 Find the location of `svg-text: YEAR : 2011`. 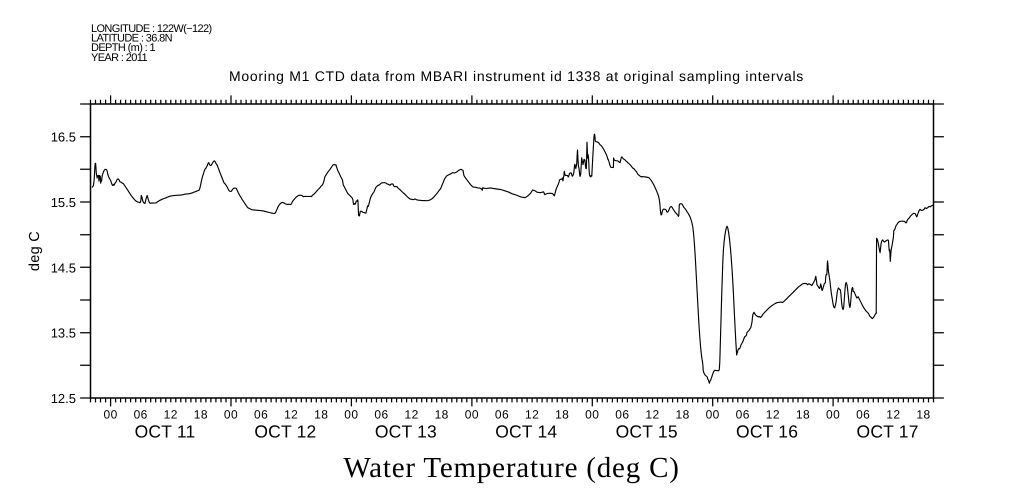

svg-text: YEAR : 2011 is located at coordinates (119, 58).